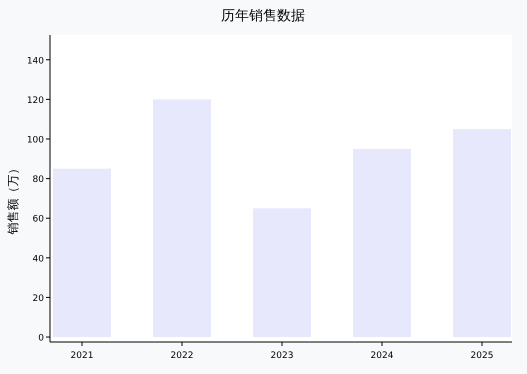 The image size is (527, 374). What do you see at coordinates (35, 61) in the screenshot?
I see `y-tick-label: 140` at bounding box center [35, 61].